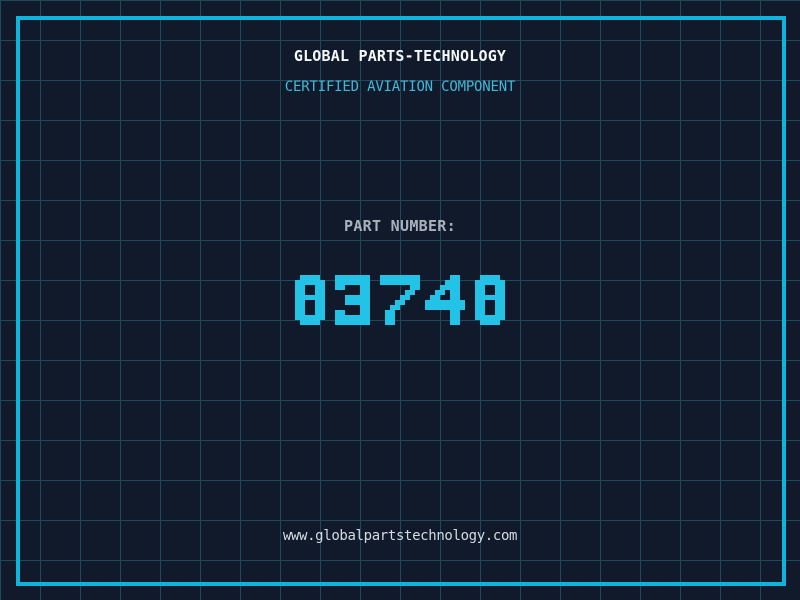 The width and height of the screenshot is (800, 600). What do you see at coordinates (400, 87) in the screenshot?
I see `certification-subtitle: CERTIFIED AVIATION COMPONENT` at bounding box center [400, 87].